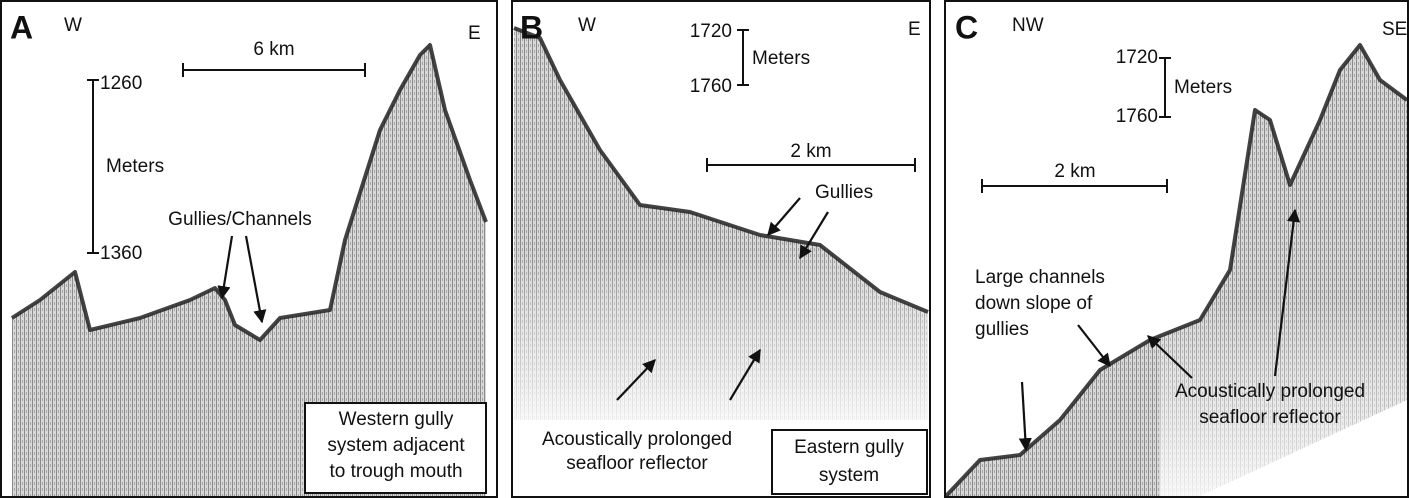 The height and width of the screenshot is (498, 1409). Describe the element at coordinates (21, 27) in the screenshot. I see `panel-label: A` at that location.